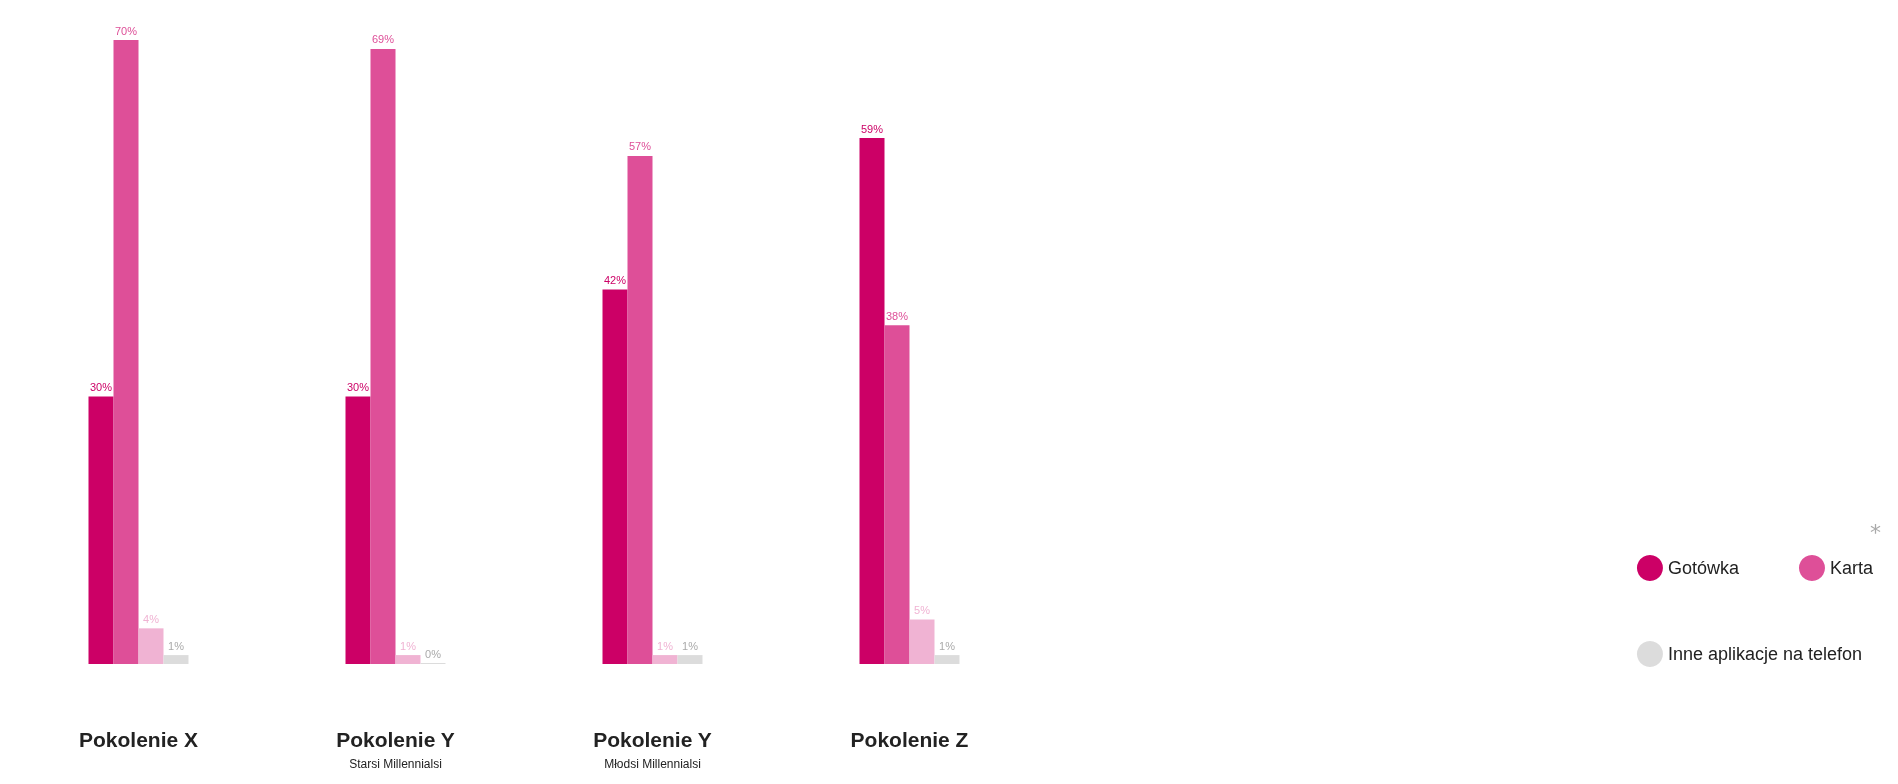 The height and width of the screenshot is (784, 1898). I want to click on data-label: 70%, so click(126, 30).